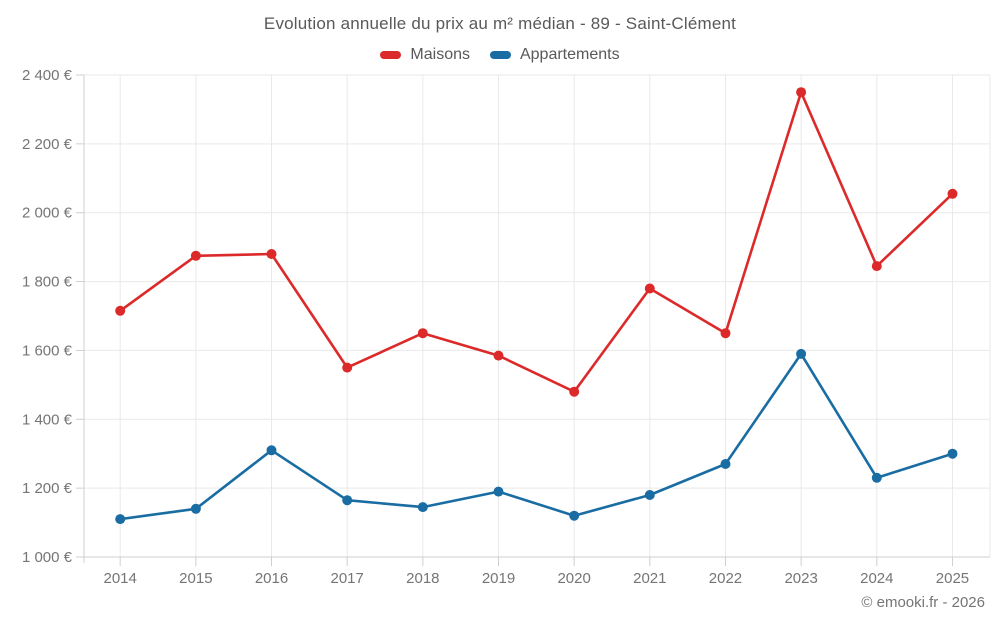  Describe the element at coordinates (47, 213) in the screenshot. I see `svg-text: 2 000 €` at that location.